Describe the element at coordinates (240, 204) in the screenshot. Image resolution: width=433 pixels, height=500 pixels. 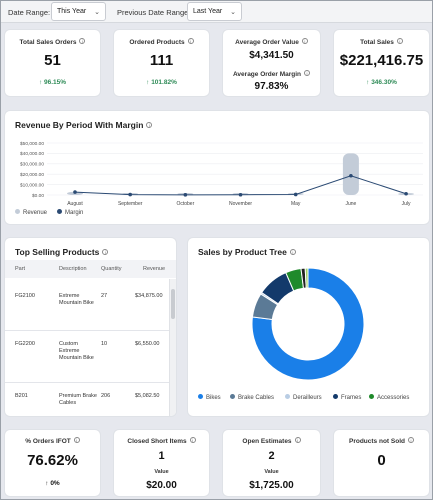
I see `x-tick-label: November` at that location.